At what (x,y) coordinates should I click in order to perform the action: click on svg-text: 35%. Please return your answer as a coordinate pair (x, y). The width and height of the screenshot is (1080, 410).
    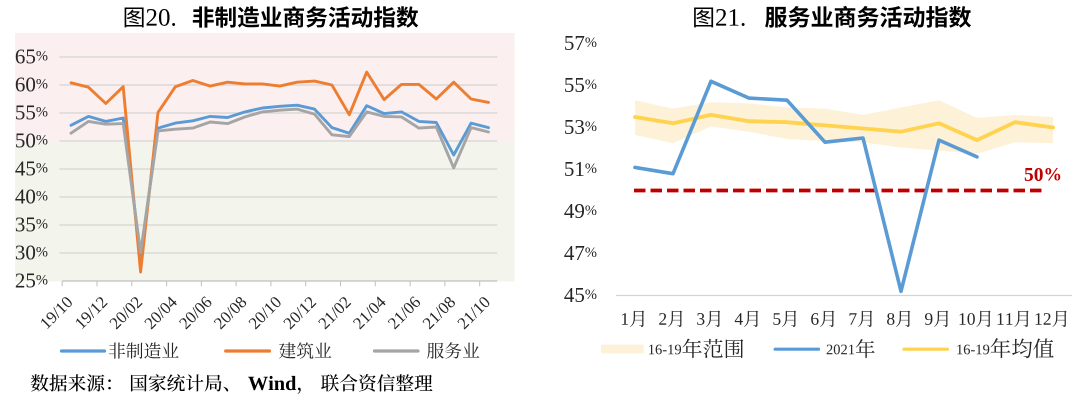
    Looking at the image, I should click on (31, 224).